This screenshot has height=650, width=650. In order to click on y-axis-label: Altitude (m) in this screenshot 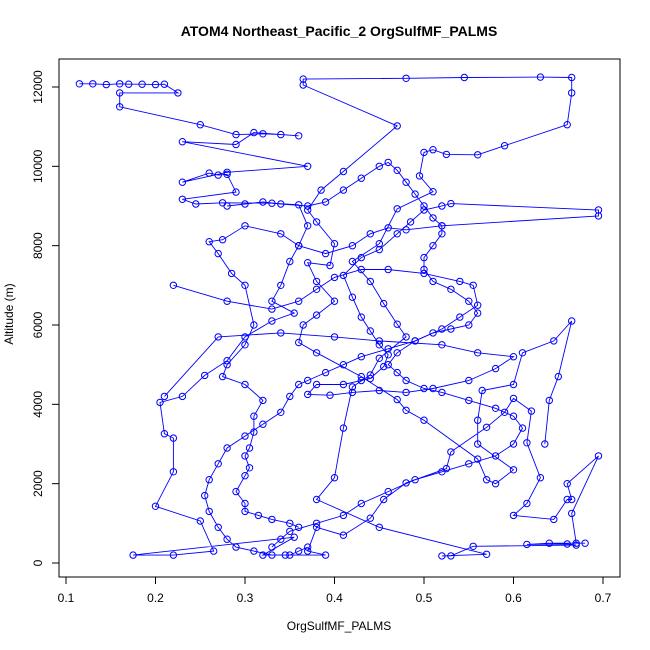, I will do `click(9, 313)`.